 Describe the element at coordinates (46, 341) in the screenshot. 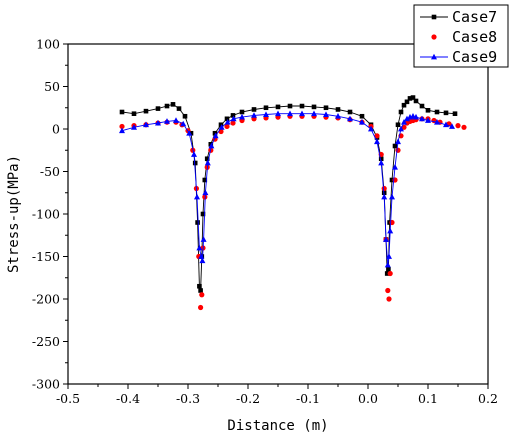

I see `y-tick-label: -250` at that location.